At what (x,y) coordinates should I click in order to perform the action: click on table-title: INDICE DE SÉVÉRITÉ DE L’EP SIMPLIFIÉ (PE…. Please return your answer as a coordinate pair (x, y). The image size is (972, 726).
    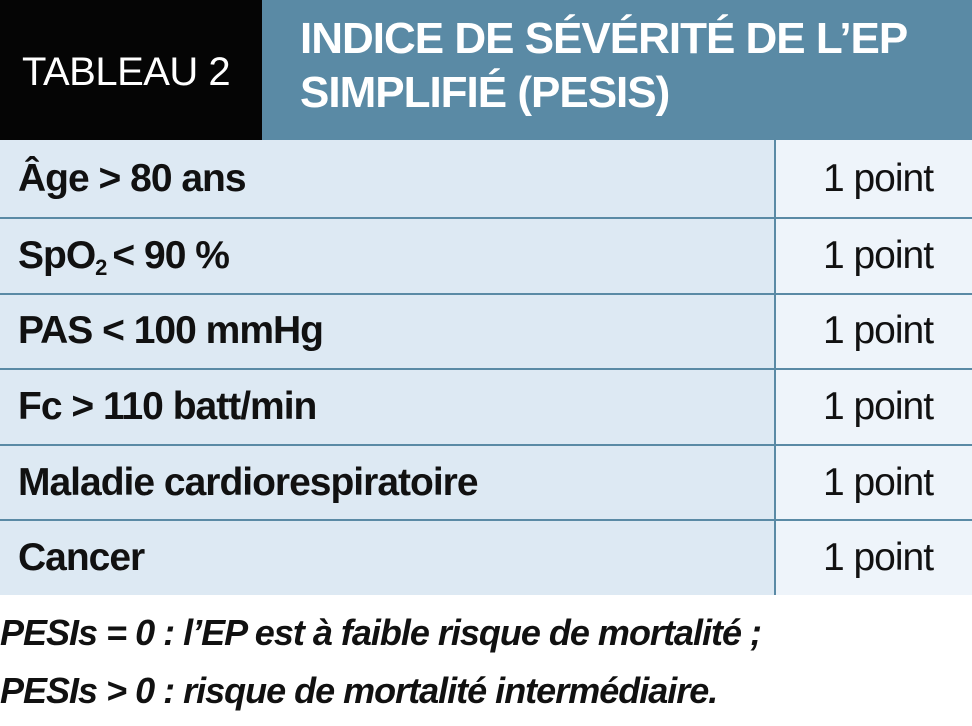
    Looking at the image, I should click on (617, 70).